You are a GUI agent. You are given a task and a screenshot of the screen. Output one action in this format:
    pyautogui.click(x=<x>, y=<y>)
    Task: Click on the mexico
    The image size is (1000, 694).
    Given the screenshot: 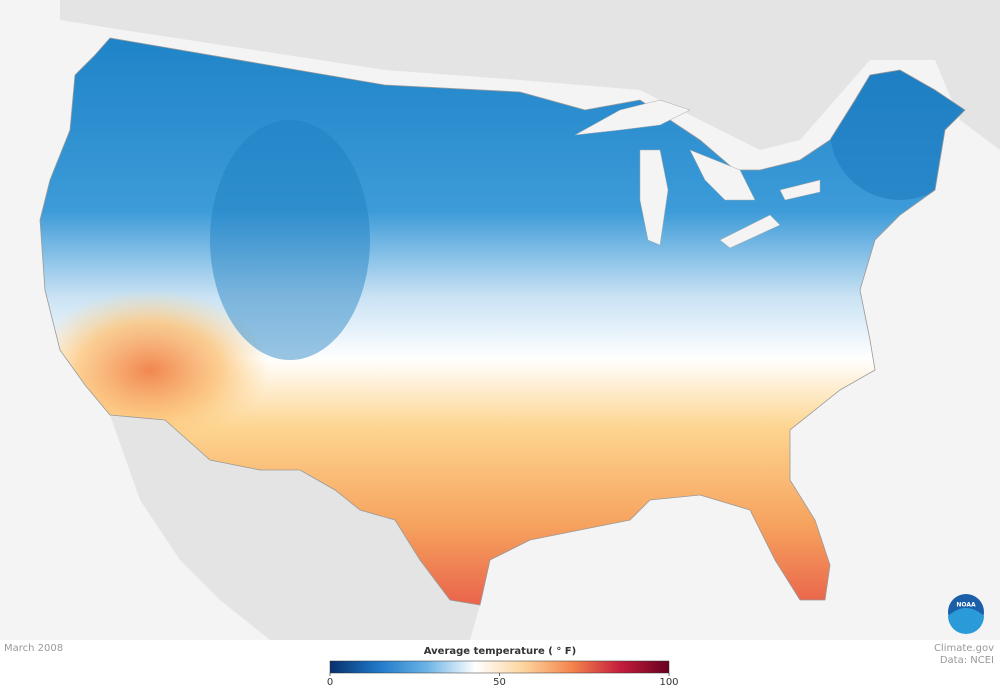 What is the action you would take?
    pyautogui.click(x=295, y=527)
    